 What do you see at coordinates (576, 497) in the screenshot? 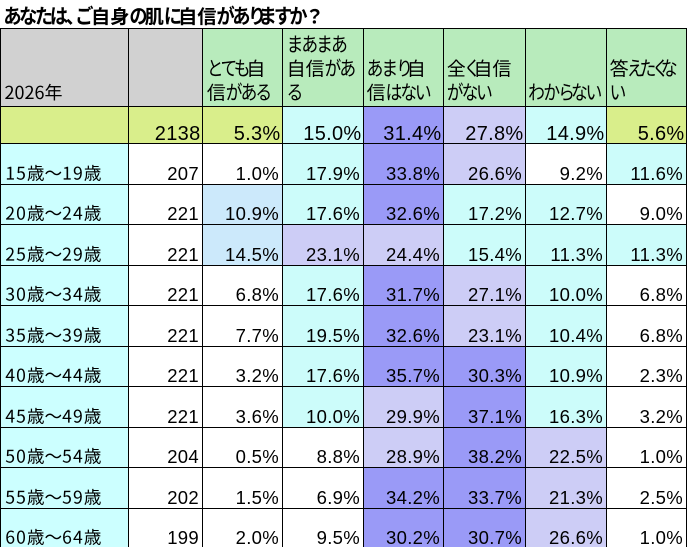
I see `svg-text: 21.3%` at bounding box center [576, 497].